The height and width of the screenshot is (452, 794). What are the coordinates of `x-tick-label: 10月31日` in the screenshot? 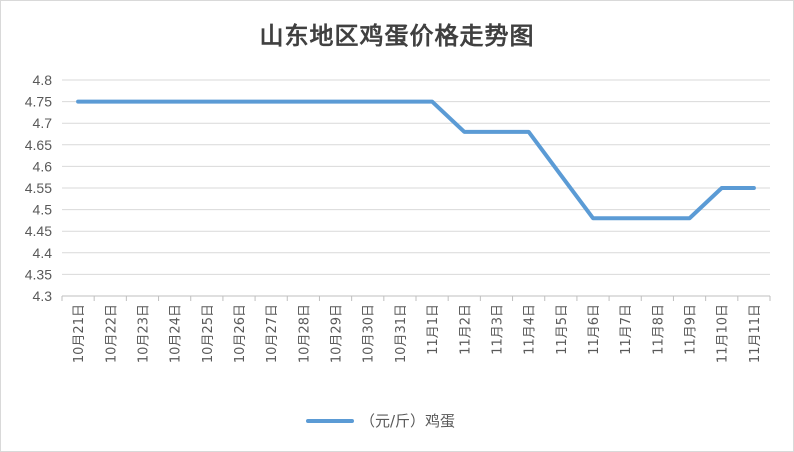 It's located at (401, 333).